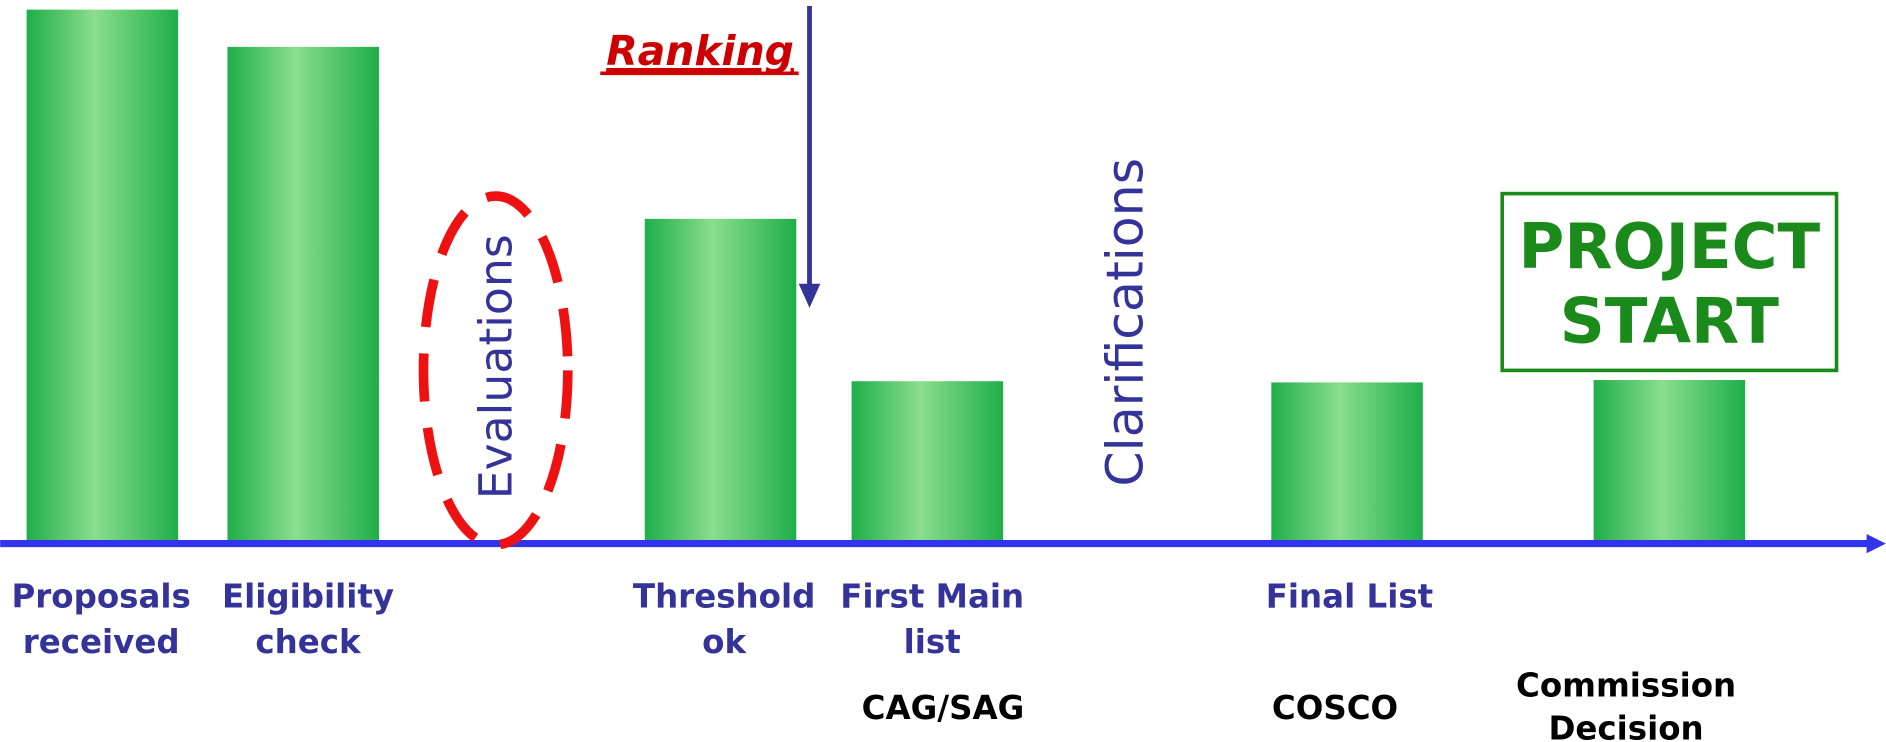 The height and width of the screenshot is (742, 1886). What do you see at coordinates (943, 708) in the screenshot?
I see `decision-body: CAG/SAG` at bounding box center [943, 708].